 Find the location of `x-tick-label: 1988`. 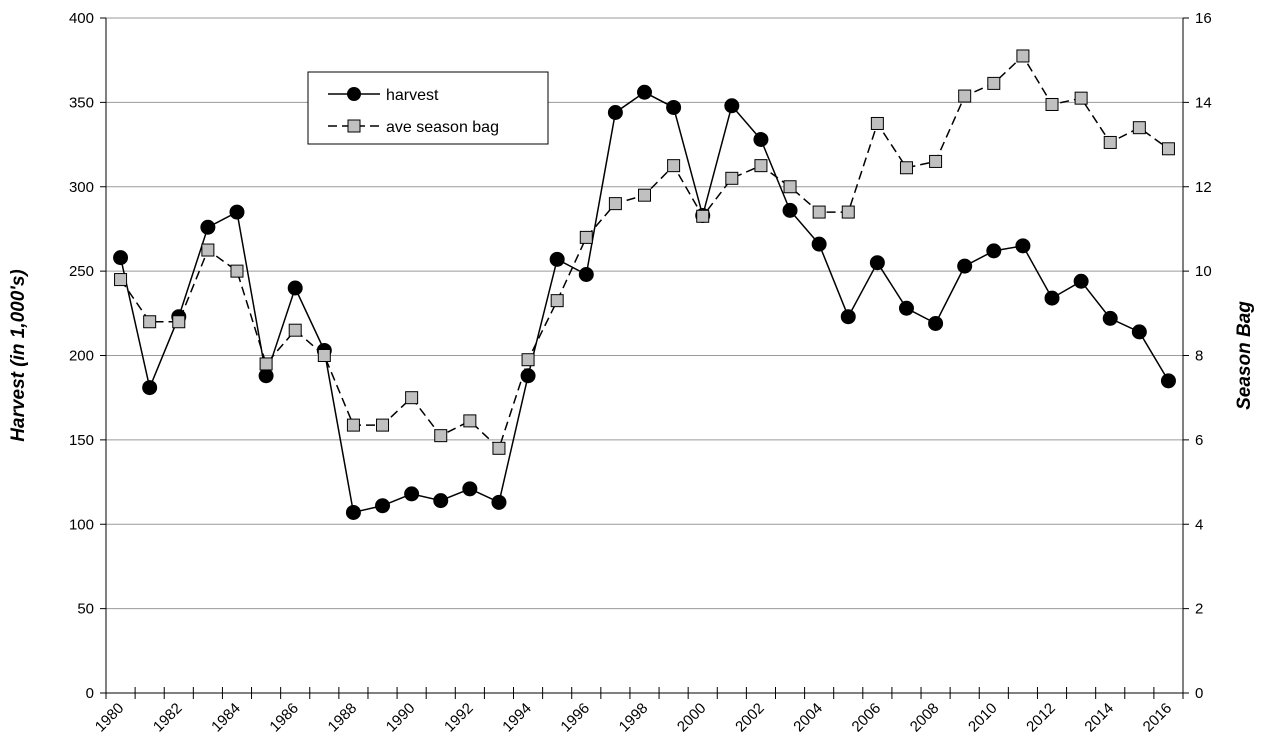

x-tick-label: 1988 is located at coordinates (343, 718).